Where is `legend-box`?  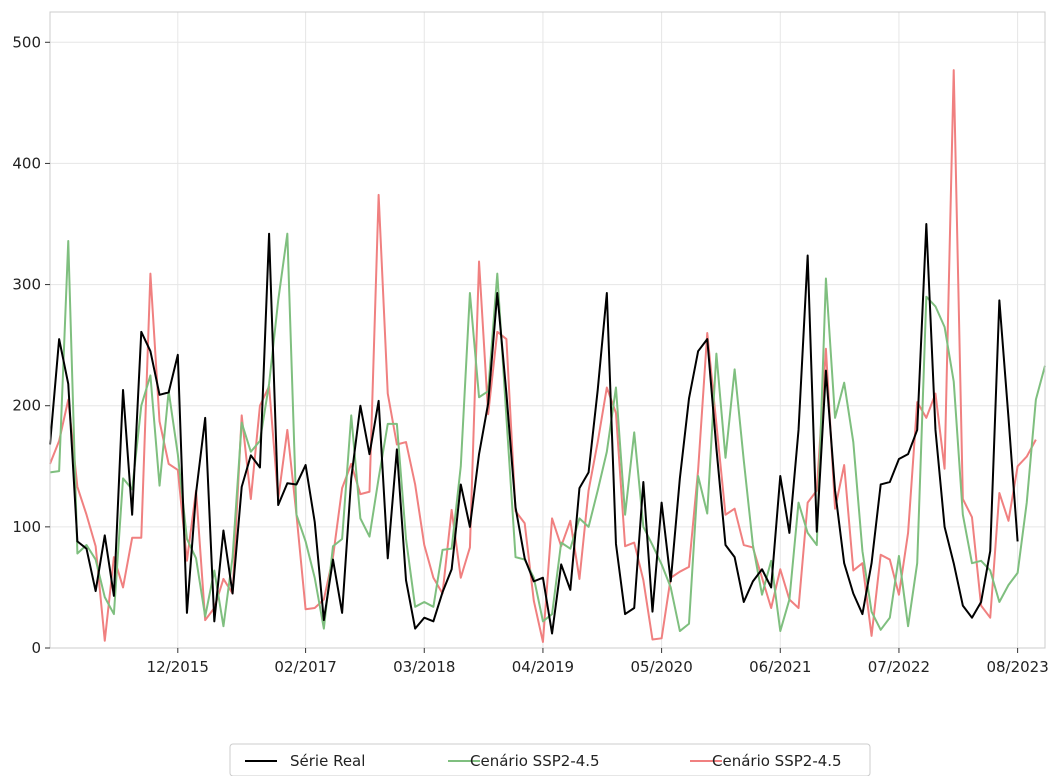 legend-box is located at coordinates (550, 759).